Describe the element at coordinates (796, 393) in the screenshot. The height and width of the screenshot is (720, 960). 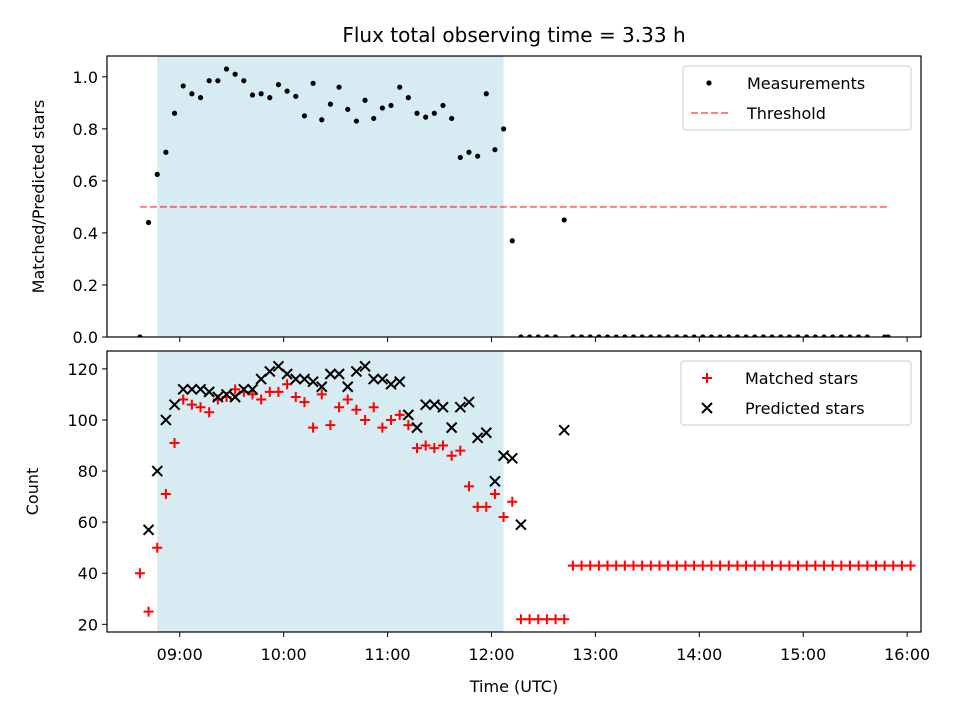
I see `legend: Matched stars Predicted stars` at that location.